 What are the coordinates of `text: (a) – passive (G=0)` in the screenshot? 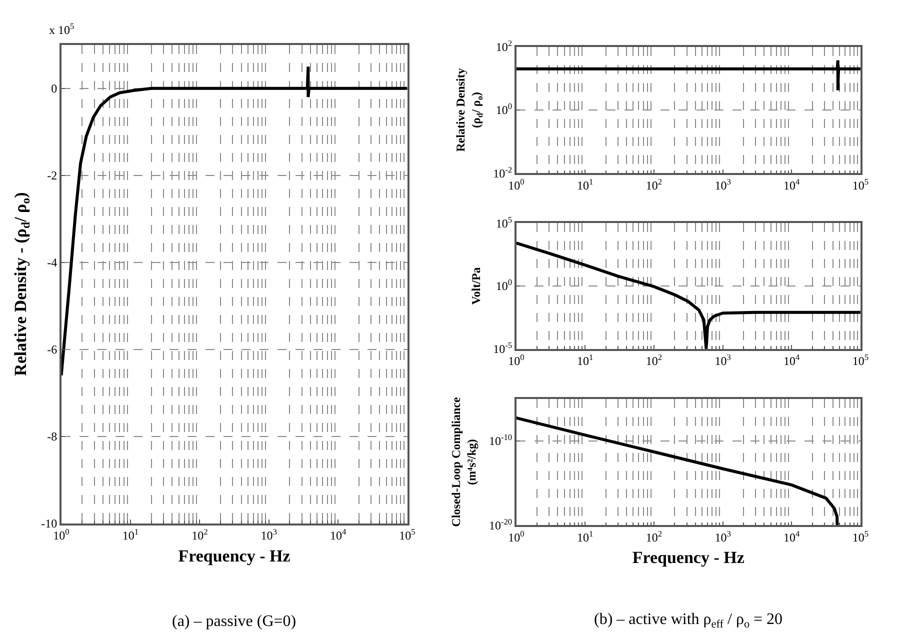 It's located at (234, 621).